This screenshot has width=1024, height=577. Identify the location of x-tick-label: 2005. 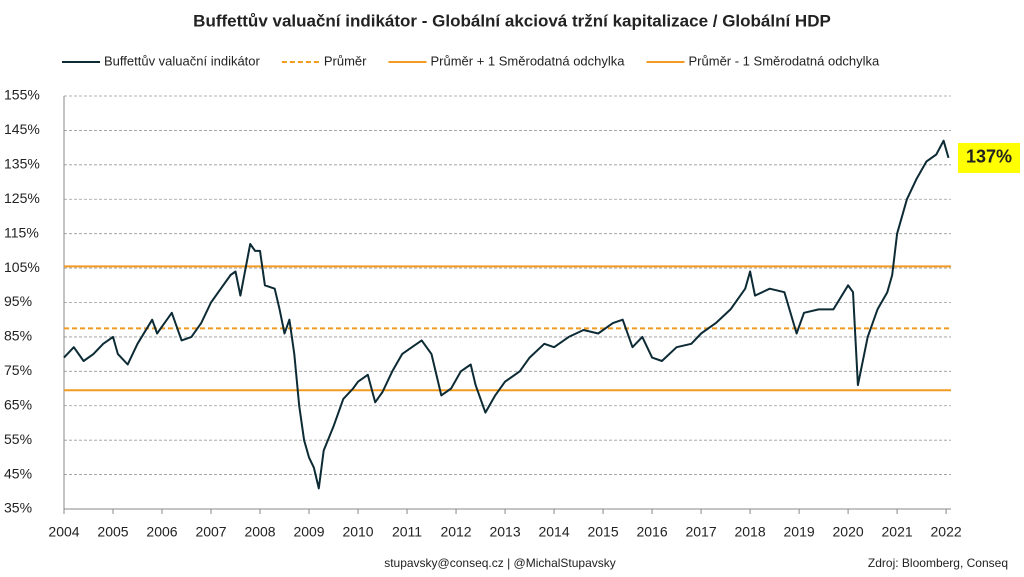
(112, 532).